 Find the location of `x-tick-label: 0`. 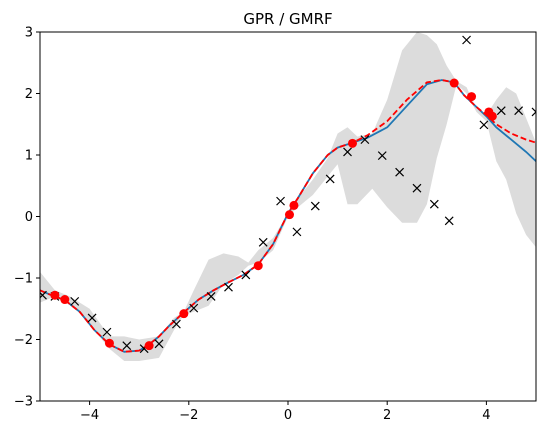

x-tick-label: 0 is located at coordinates (288, 415).